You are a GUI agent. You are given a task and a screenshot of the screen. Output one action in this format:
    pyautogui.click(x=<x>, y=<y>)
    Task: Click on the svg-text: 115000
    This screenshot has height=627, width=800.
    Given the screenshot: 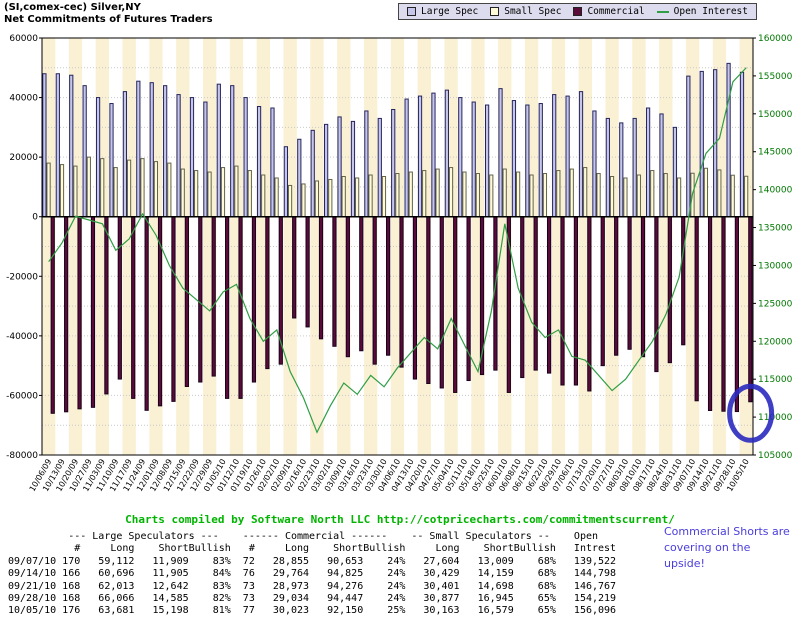 What is the action you would take?
    pyautogui.click(x=775, y=380)
    